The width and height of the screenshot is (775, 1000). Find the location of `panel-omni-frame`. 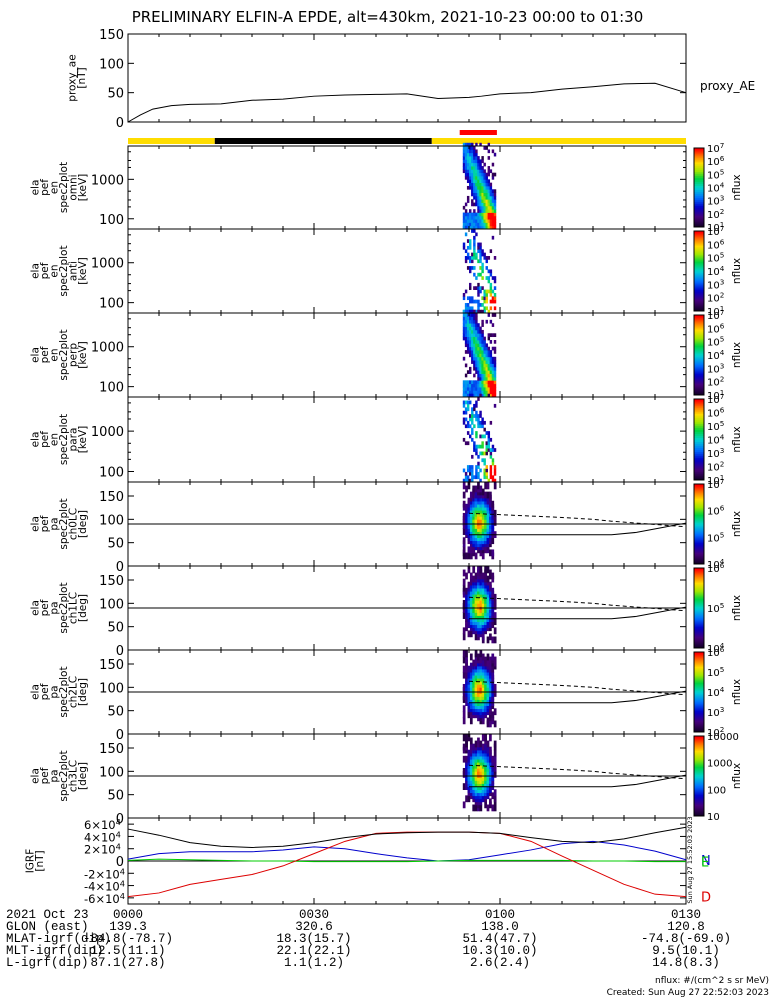

panel-omni-frame is located at coordinates (407, 187).